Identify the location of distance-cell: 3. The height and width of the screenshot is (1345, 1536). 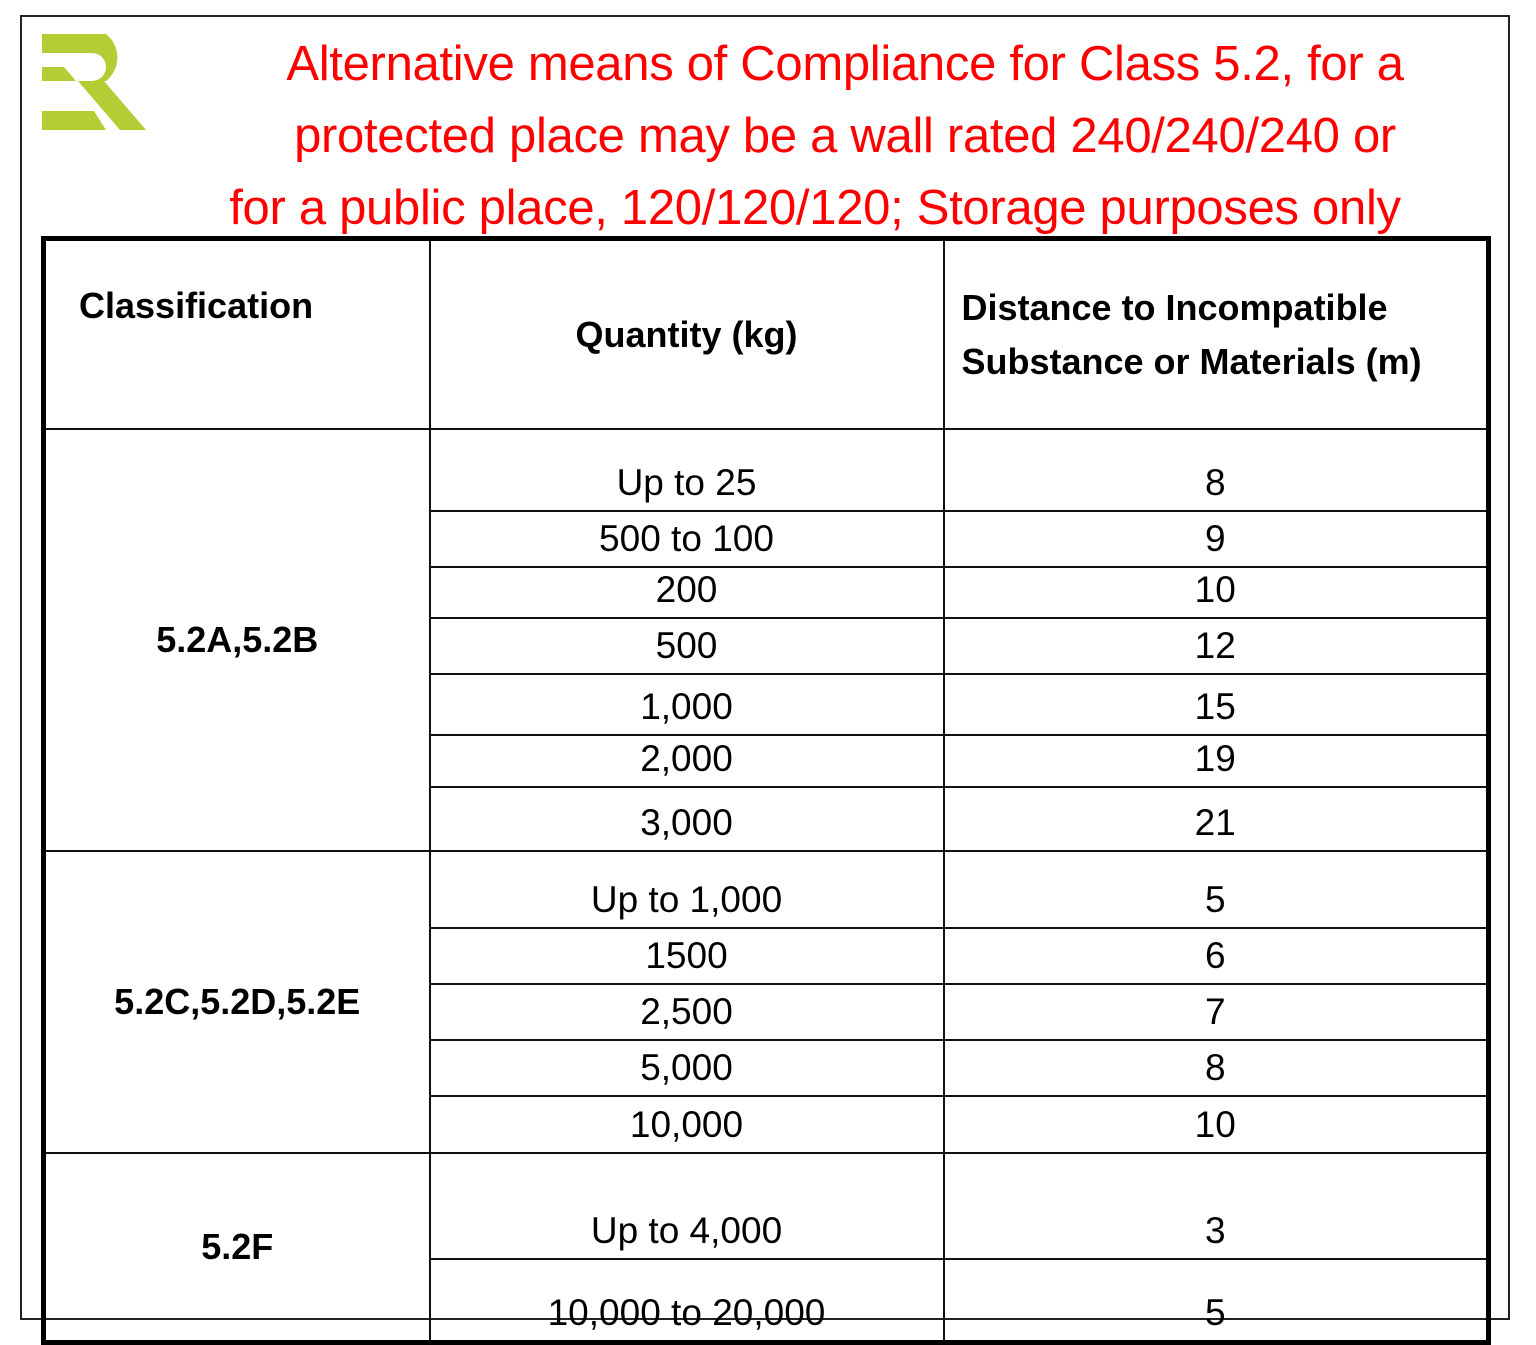
(1216, 1206).